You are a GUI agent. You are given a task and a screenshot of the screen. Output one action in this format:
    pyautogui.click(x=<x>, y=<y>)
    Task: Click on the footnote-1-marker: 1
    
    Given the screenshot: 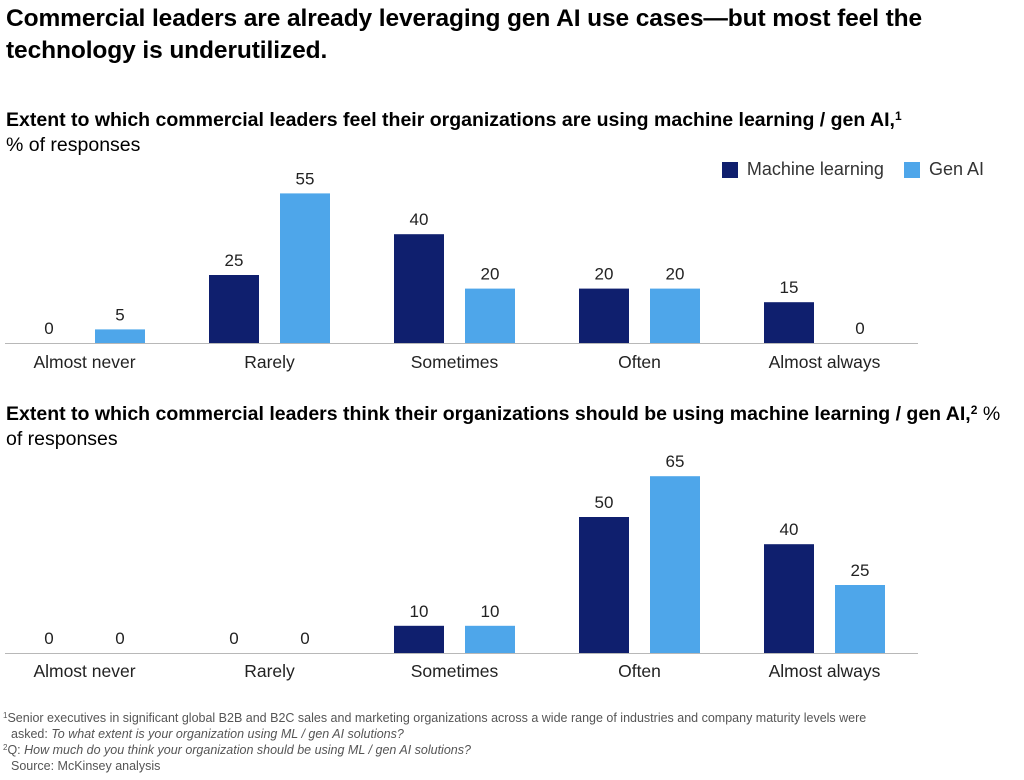 What is the action you would take?
    pyautogui.click(x=5, y=715)
    